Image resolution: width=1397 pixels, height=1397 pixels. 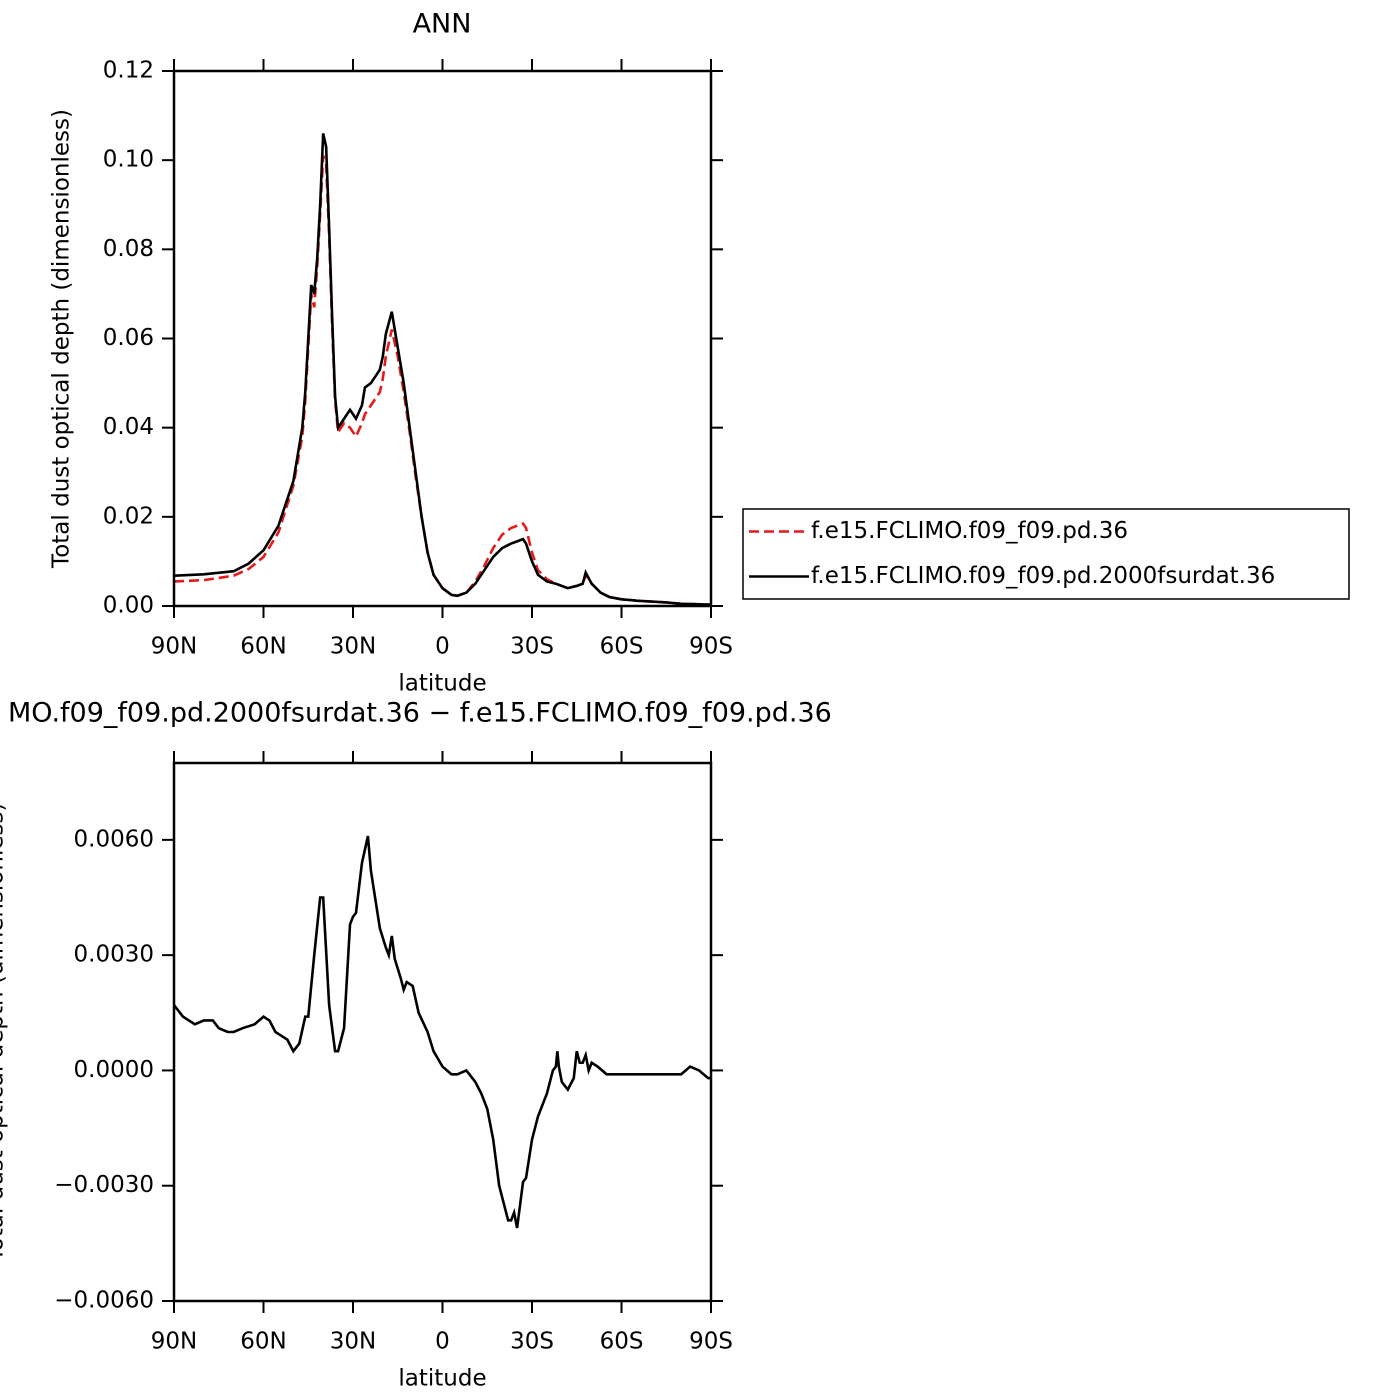 I want to click on y-tick-label: 0.0030, so click(x=114, y=955).